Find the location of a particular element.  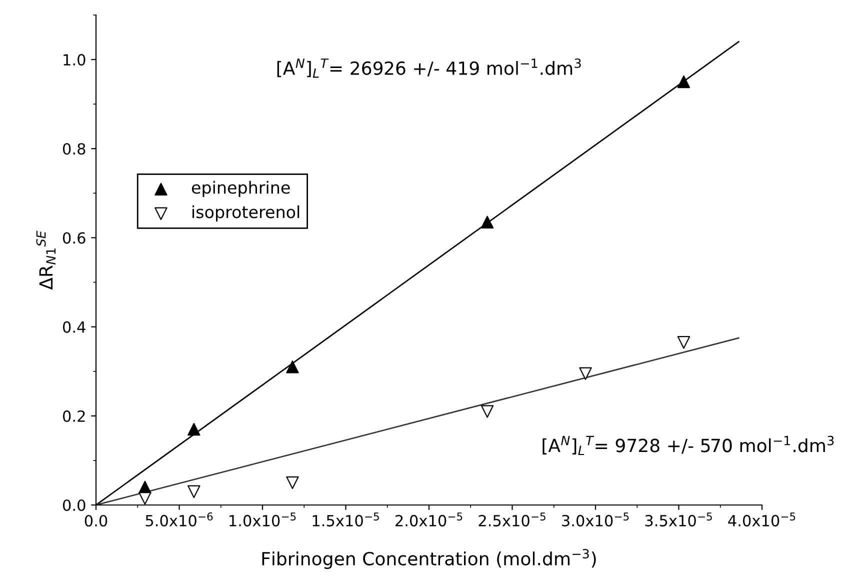

x-tick-label: 3.0x10$^{−5}$ is located at coordinates (595, 519).